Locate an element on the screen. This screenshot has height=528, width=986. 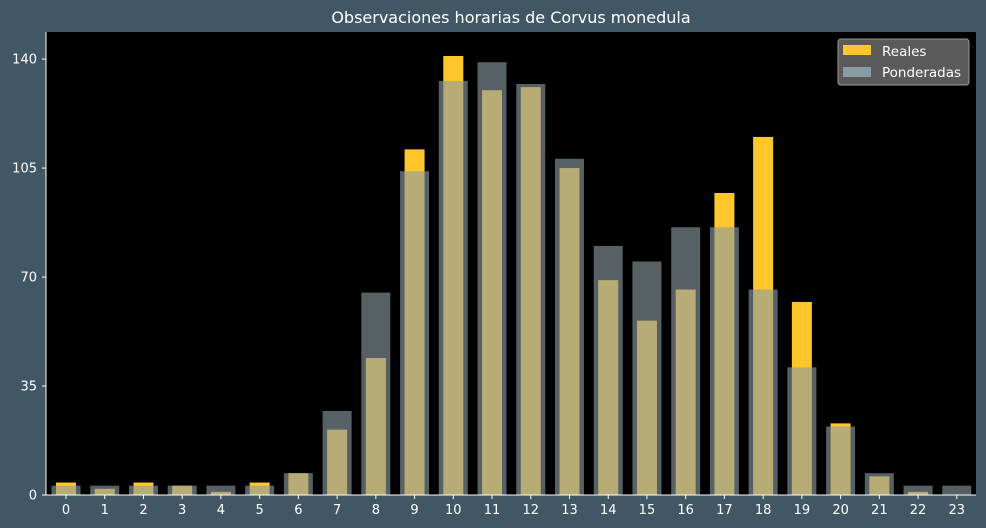
x-tick-label: 10 is located at coordinates (453, 510).